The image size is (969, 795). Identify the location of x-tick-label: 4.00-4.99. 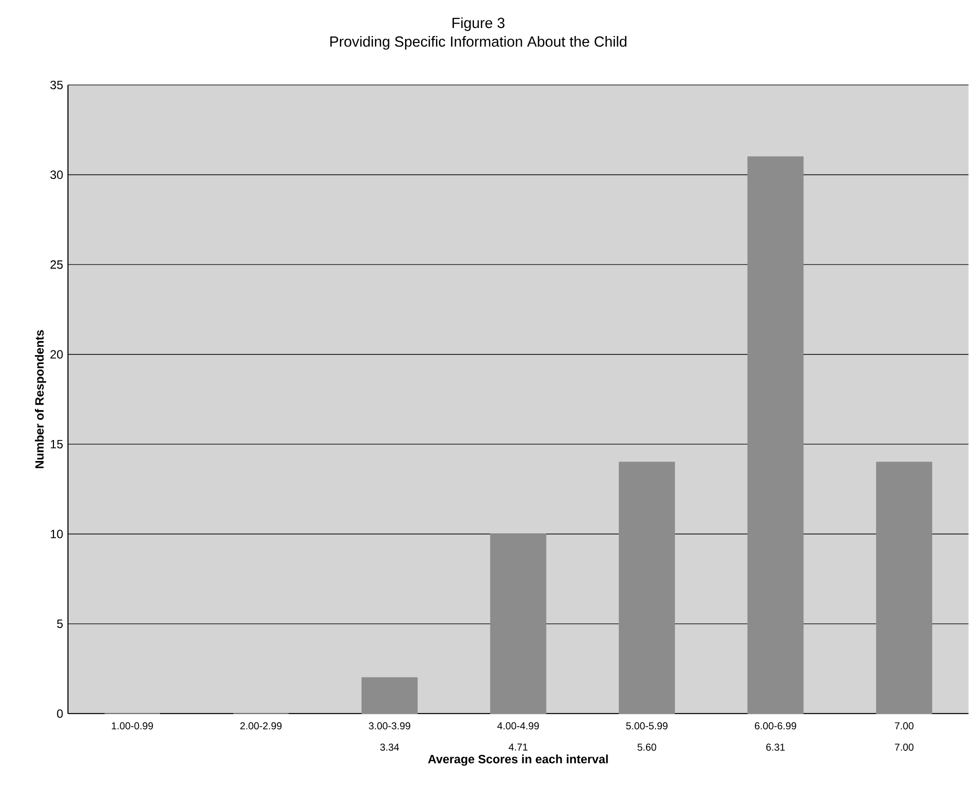
(518, 726).